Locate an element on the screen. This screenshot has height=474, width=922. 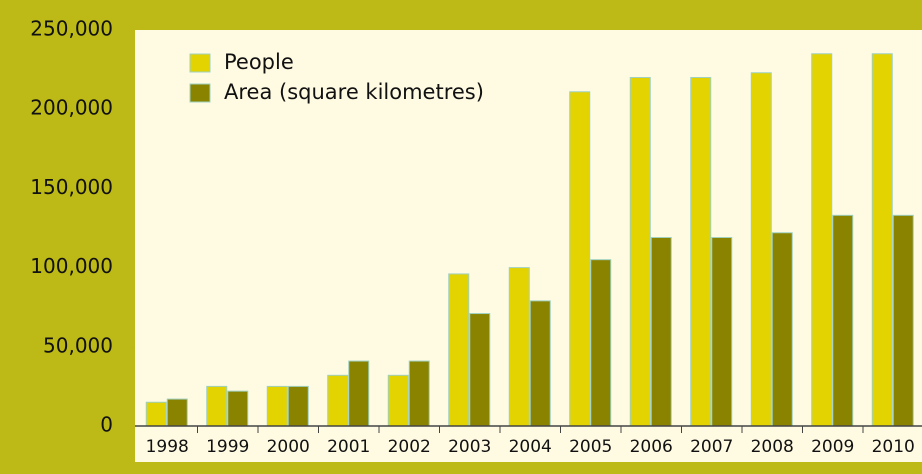
x-tick-label: 2005 is located at coordinates (590, 447).